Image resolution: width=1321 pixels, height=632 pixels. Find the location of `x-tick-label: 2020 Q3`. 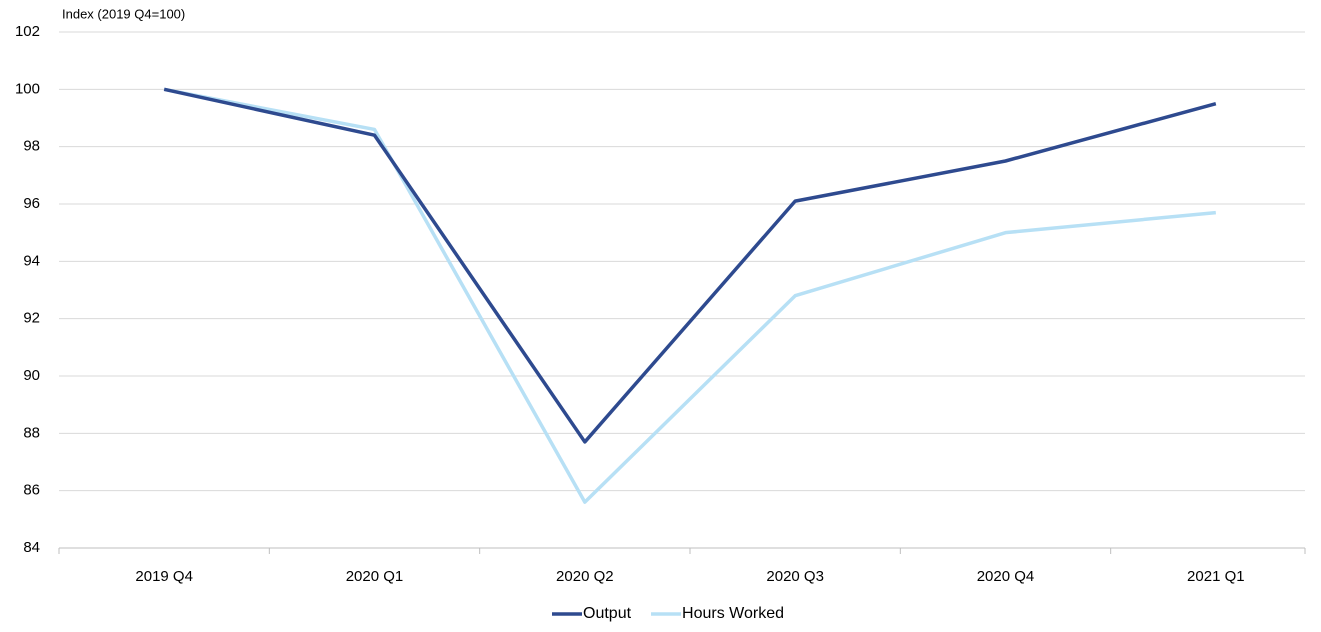

x-tick-label: 2020 Q3 is located at coordinates (795, 576).